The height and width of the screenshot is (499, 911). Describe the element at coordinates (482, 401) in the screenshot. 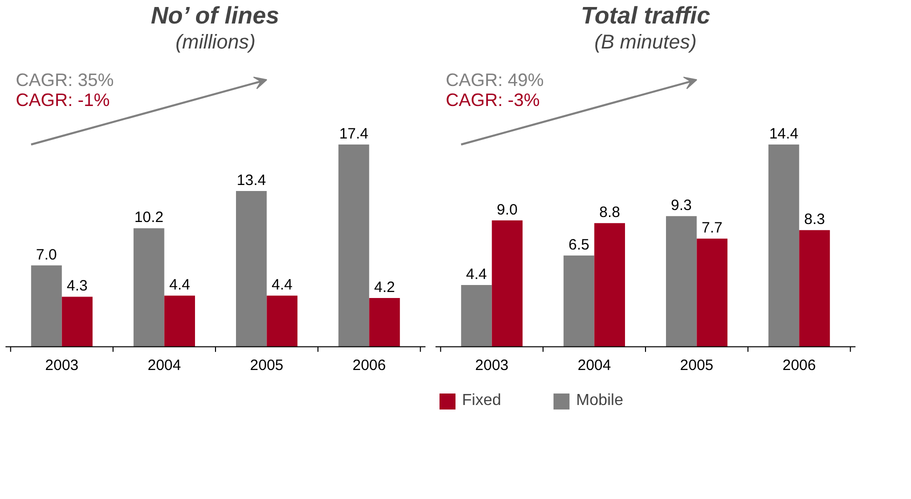

I see `legend-label: Fixed` at that location.